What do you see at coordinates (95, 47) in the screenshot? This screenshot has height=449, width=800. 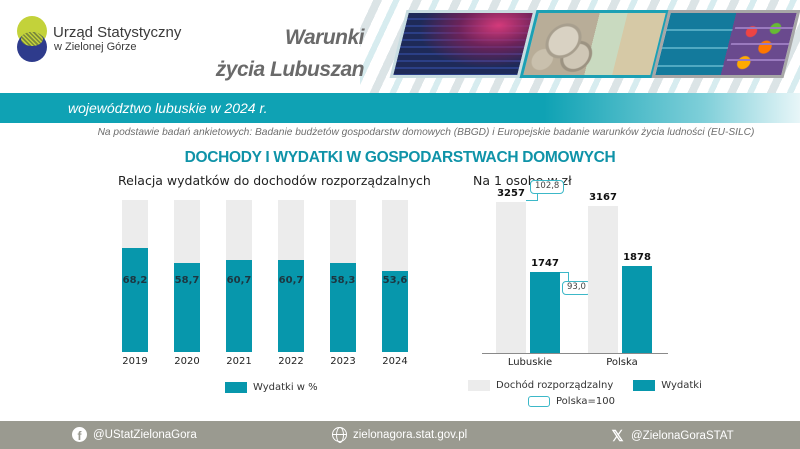 I see `org-subtitle: w Zielonej Górze` at bounding box center [95, 47].